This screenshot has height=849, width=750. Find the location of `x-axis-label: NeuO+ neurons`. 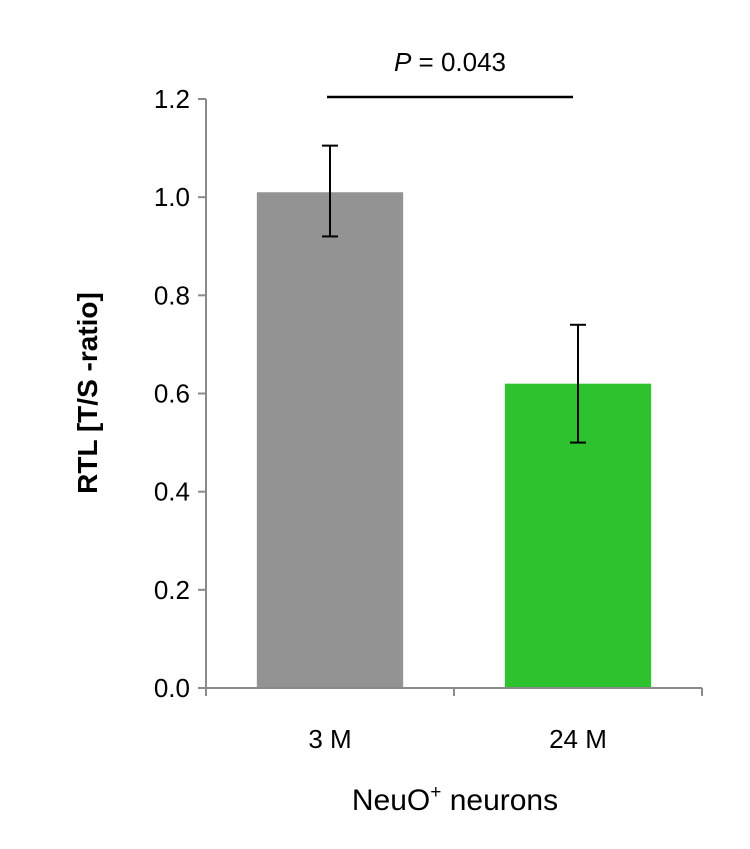

x-axis-label: NeuO+ neurons is located at coordinates (455, 799).